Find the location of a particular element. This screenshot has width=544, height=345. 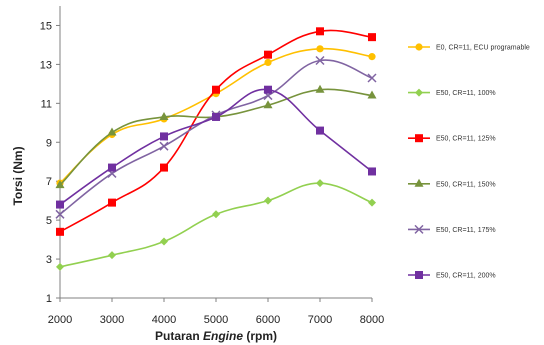

legend-item-3: E50, CR=11, 125% is located at coordinates (452, 138).